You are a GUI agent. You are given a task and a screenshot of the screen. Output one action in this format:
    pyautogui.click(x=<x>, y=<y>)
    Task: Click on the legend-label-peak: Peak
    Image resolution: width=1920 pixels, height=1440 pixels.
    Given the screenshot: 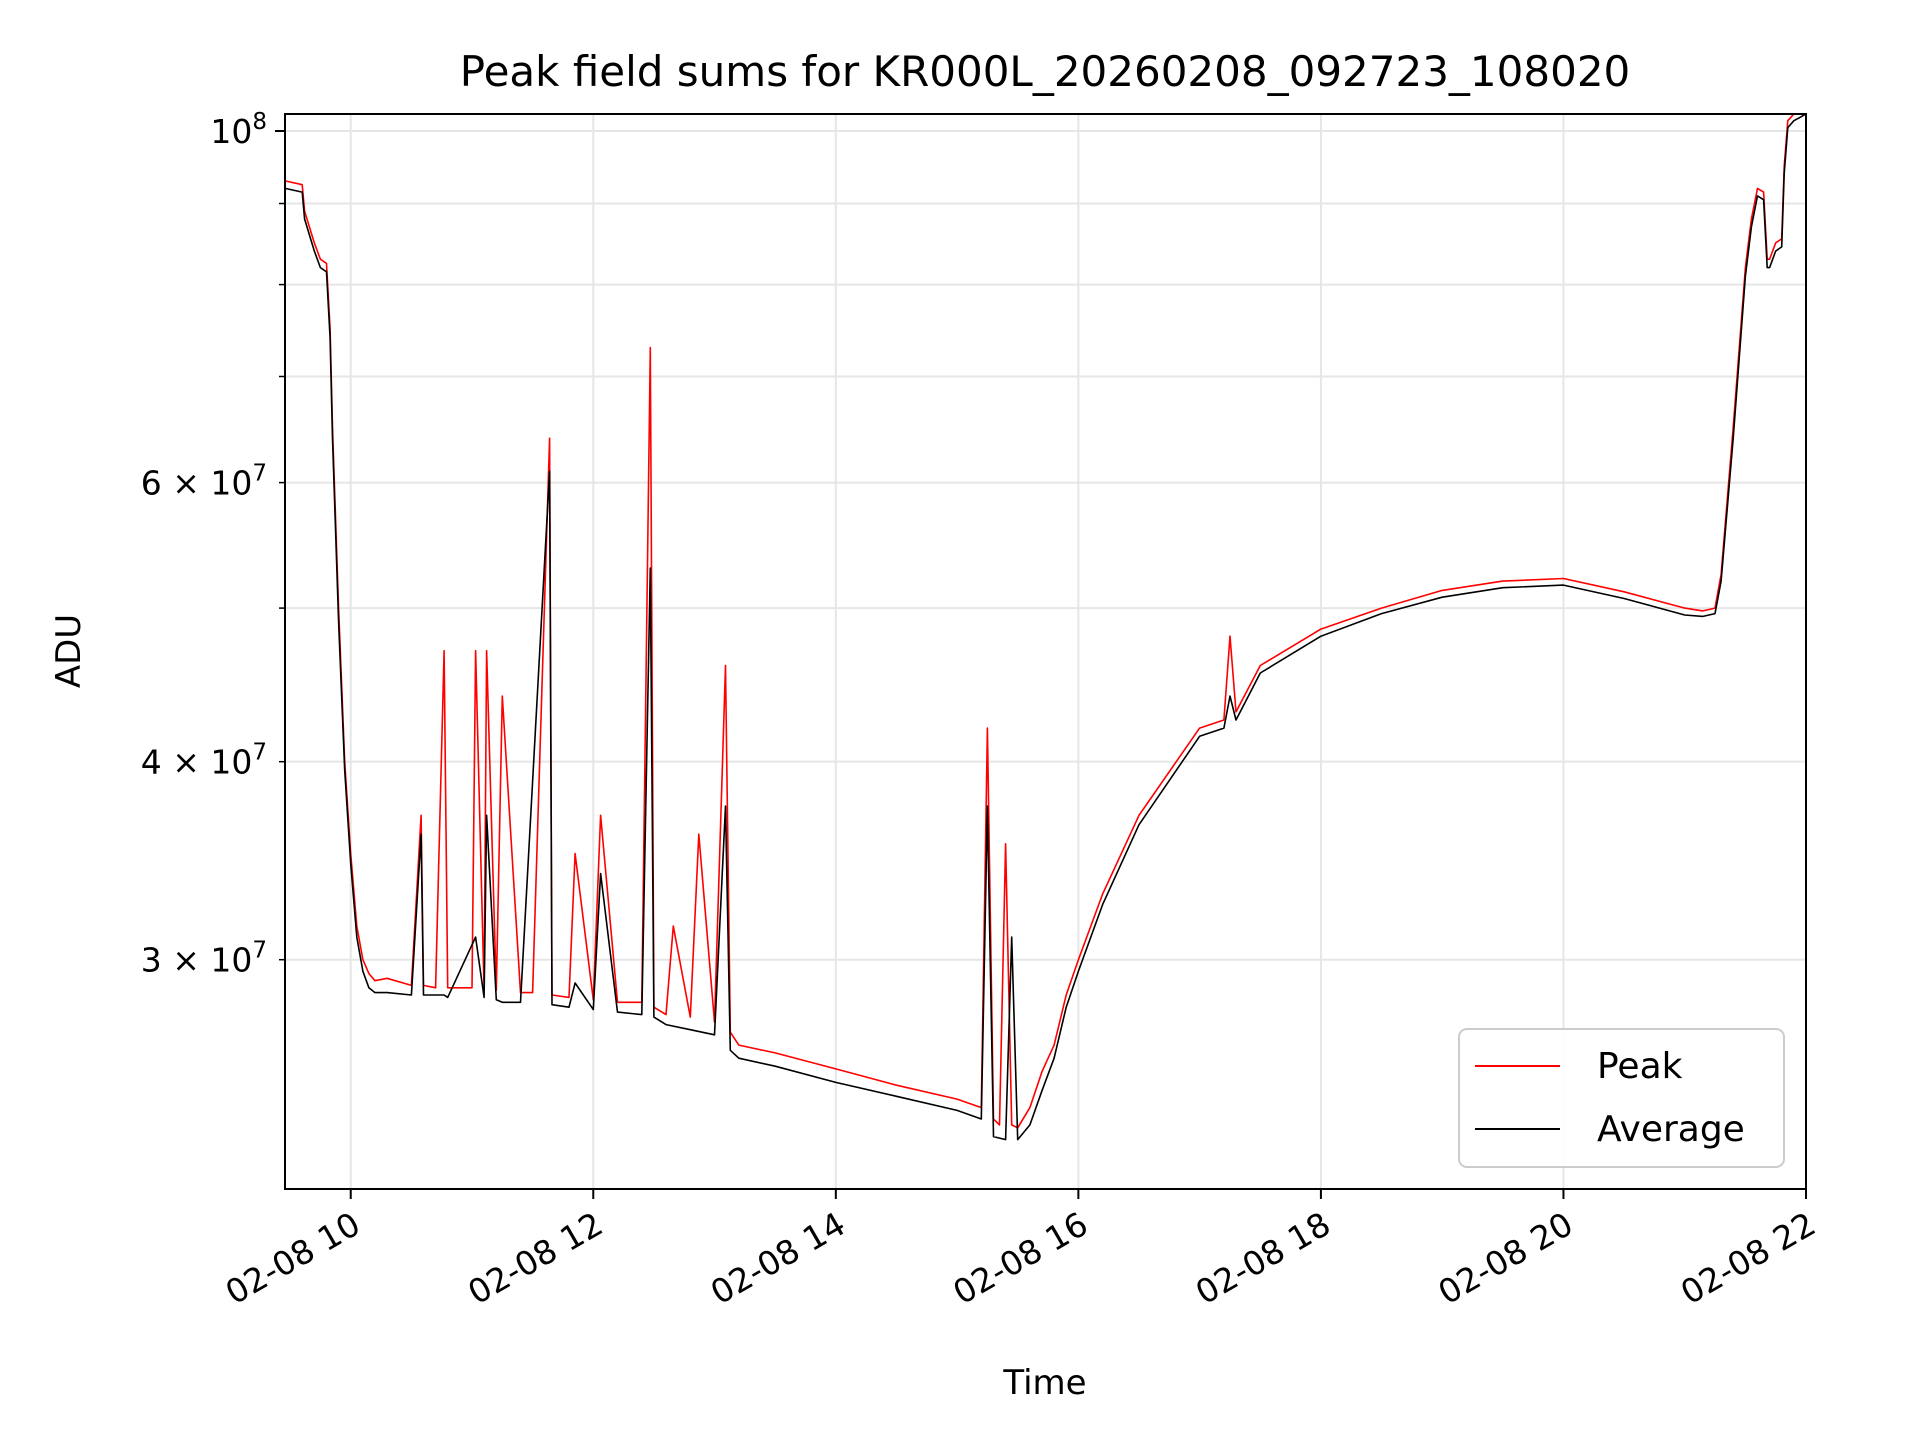 What is the action you would take?
    pyautogui.click(x=1640, y=1066)
    